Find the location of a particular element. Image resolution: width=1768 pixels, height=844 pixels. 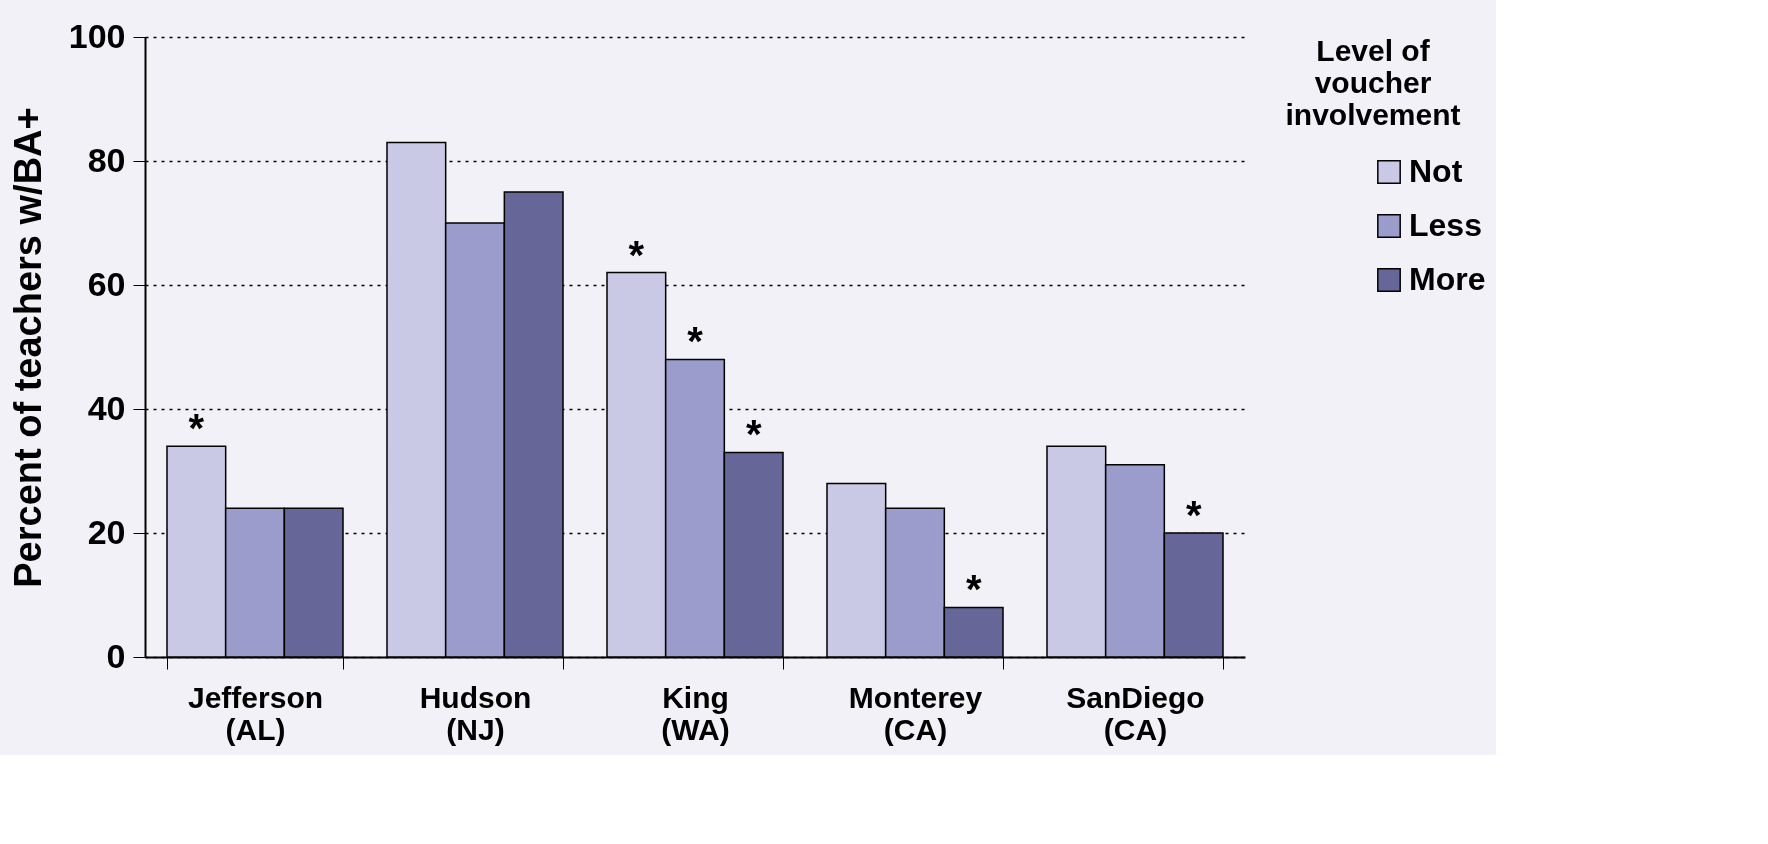

y-tick-label: 40 is located at coordinates (106, 407).